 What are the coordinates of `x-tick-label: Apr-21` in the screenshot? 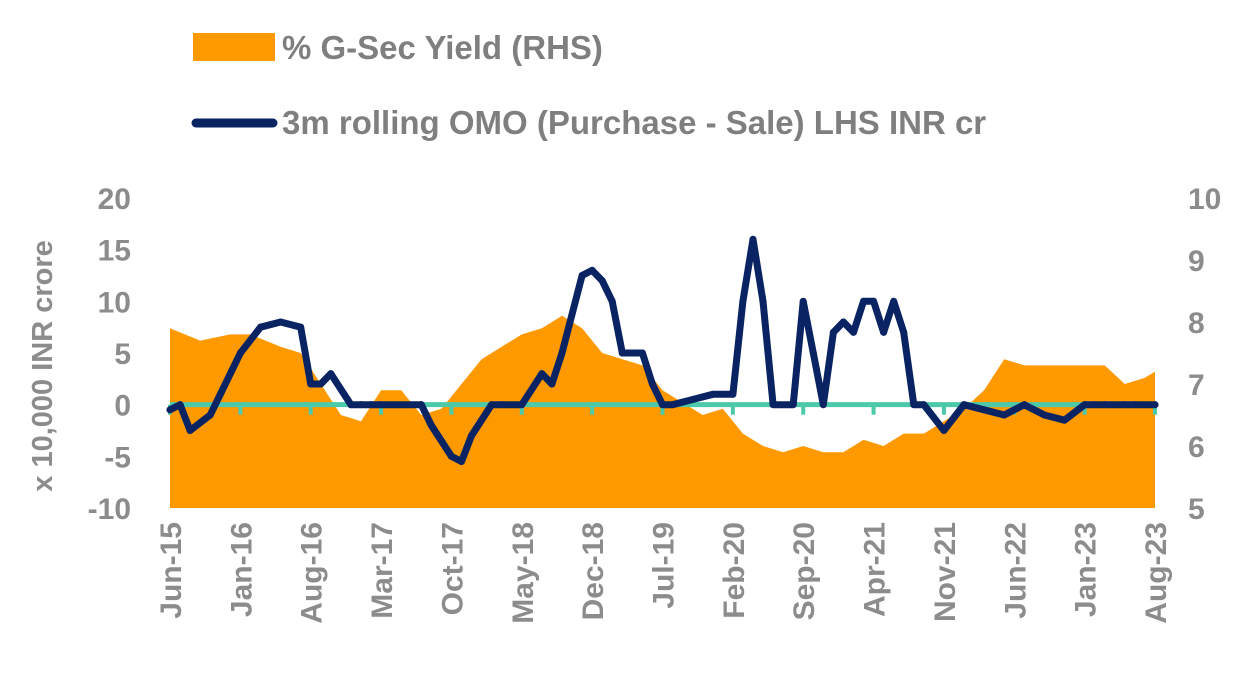 It's located at (875, 569).